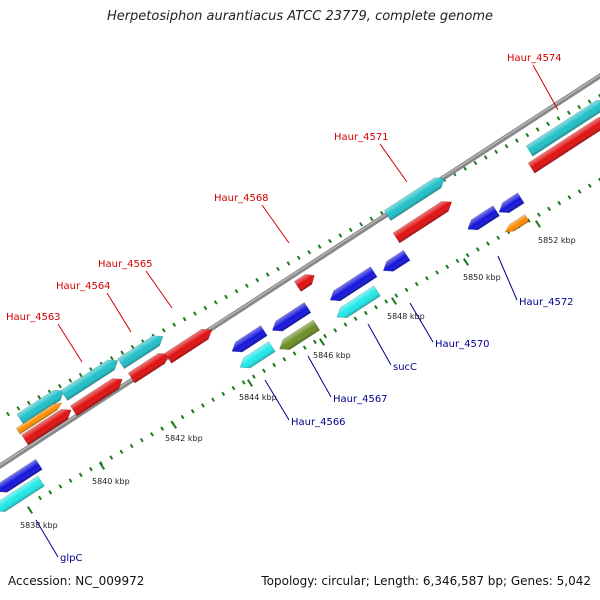  Describe the element at coordinates (557, 240) in the screenshot. I see `kbp-tick-label: 5852 kbp` at that location.